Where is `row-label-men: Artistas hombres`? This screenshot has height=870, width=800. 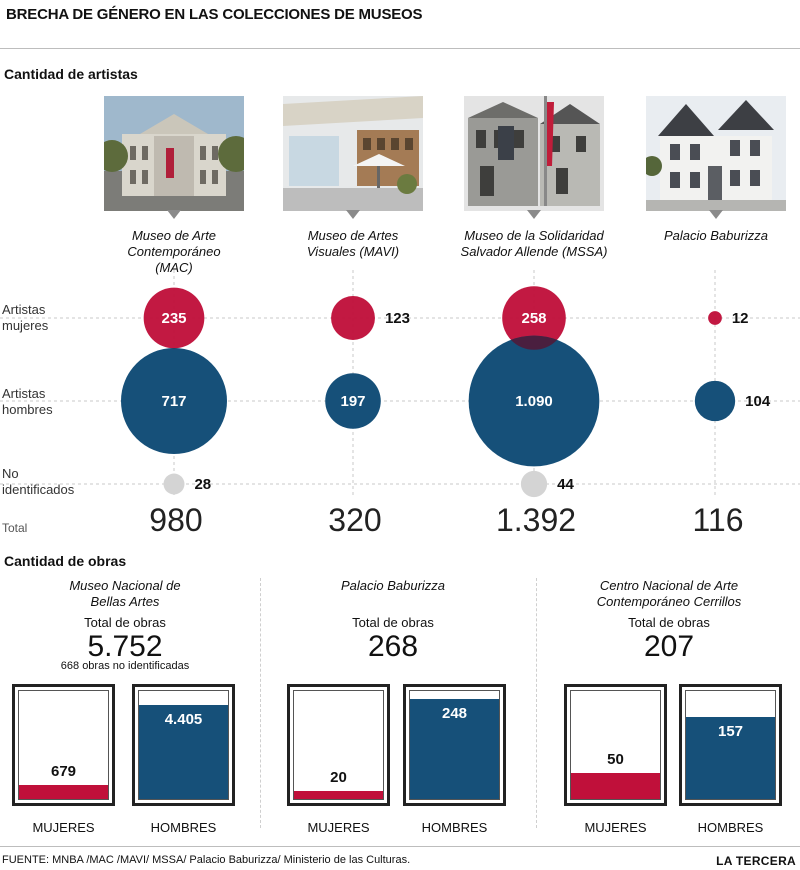
row-label-men: Artistas hombres is located at coordinates (27, 402).